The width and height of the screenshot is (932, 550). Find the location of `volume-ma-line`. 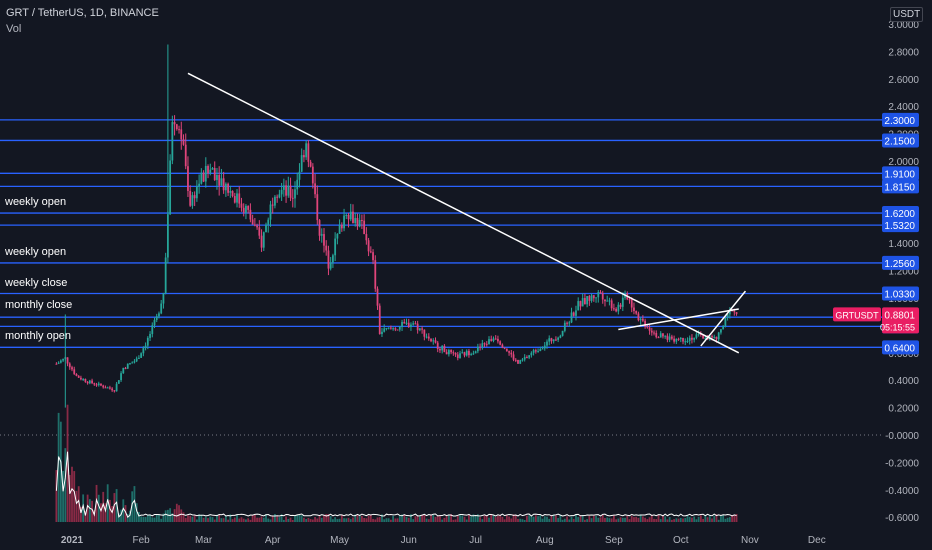

volume-ma-line is located at coordinates (396, 485).